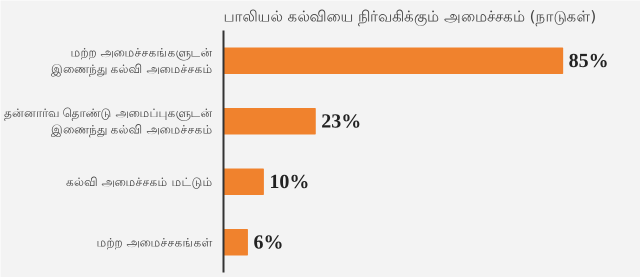 The height and width of the screenshot is (277, 640). What do you see at coordinates (268, 242) in the screenshot?
I see `data-label: 6%` at bounding box center [268, 242].